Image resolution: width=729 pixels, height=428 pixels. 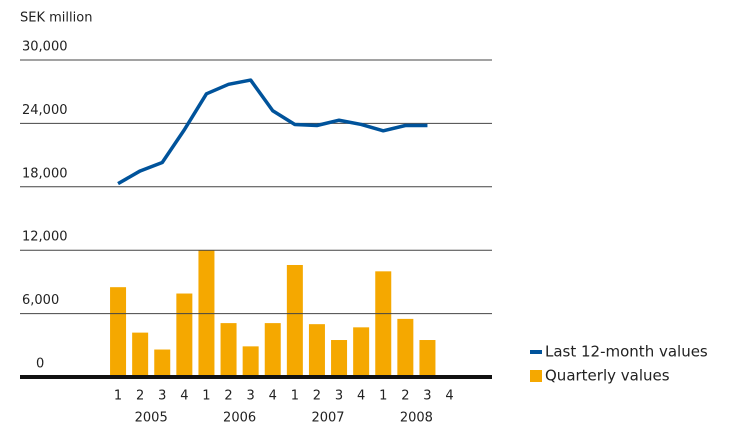 What do you see at coordinates (45, 237) in the screenshot?
I see `y-tick-label: 12,000` at bounding box center [45, 237].